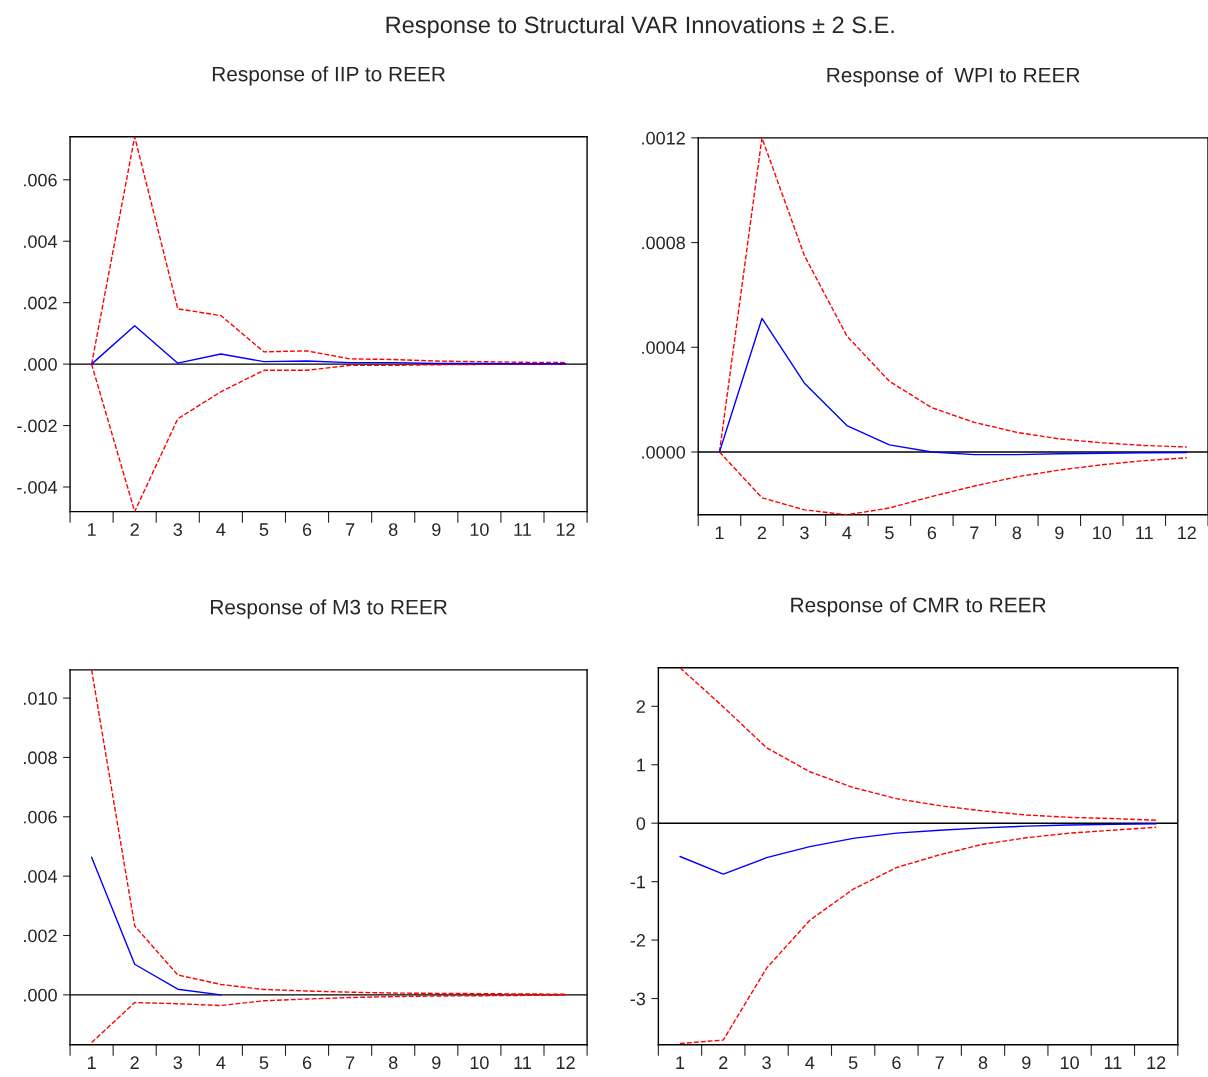 The image size is (1208, 1077). What do you see at coordinates (637, 940) in the screenshot?
I see `y-tick-label: -2` at bounding box center [637, 940].